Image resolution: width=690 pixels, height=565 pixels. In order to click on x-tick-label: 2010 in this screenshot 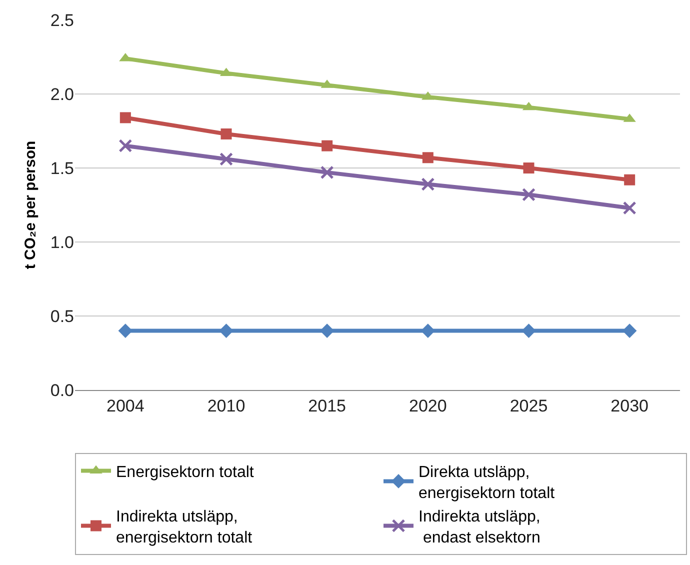, I will do `click(226, 406)`.